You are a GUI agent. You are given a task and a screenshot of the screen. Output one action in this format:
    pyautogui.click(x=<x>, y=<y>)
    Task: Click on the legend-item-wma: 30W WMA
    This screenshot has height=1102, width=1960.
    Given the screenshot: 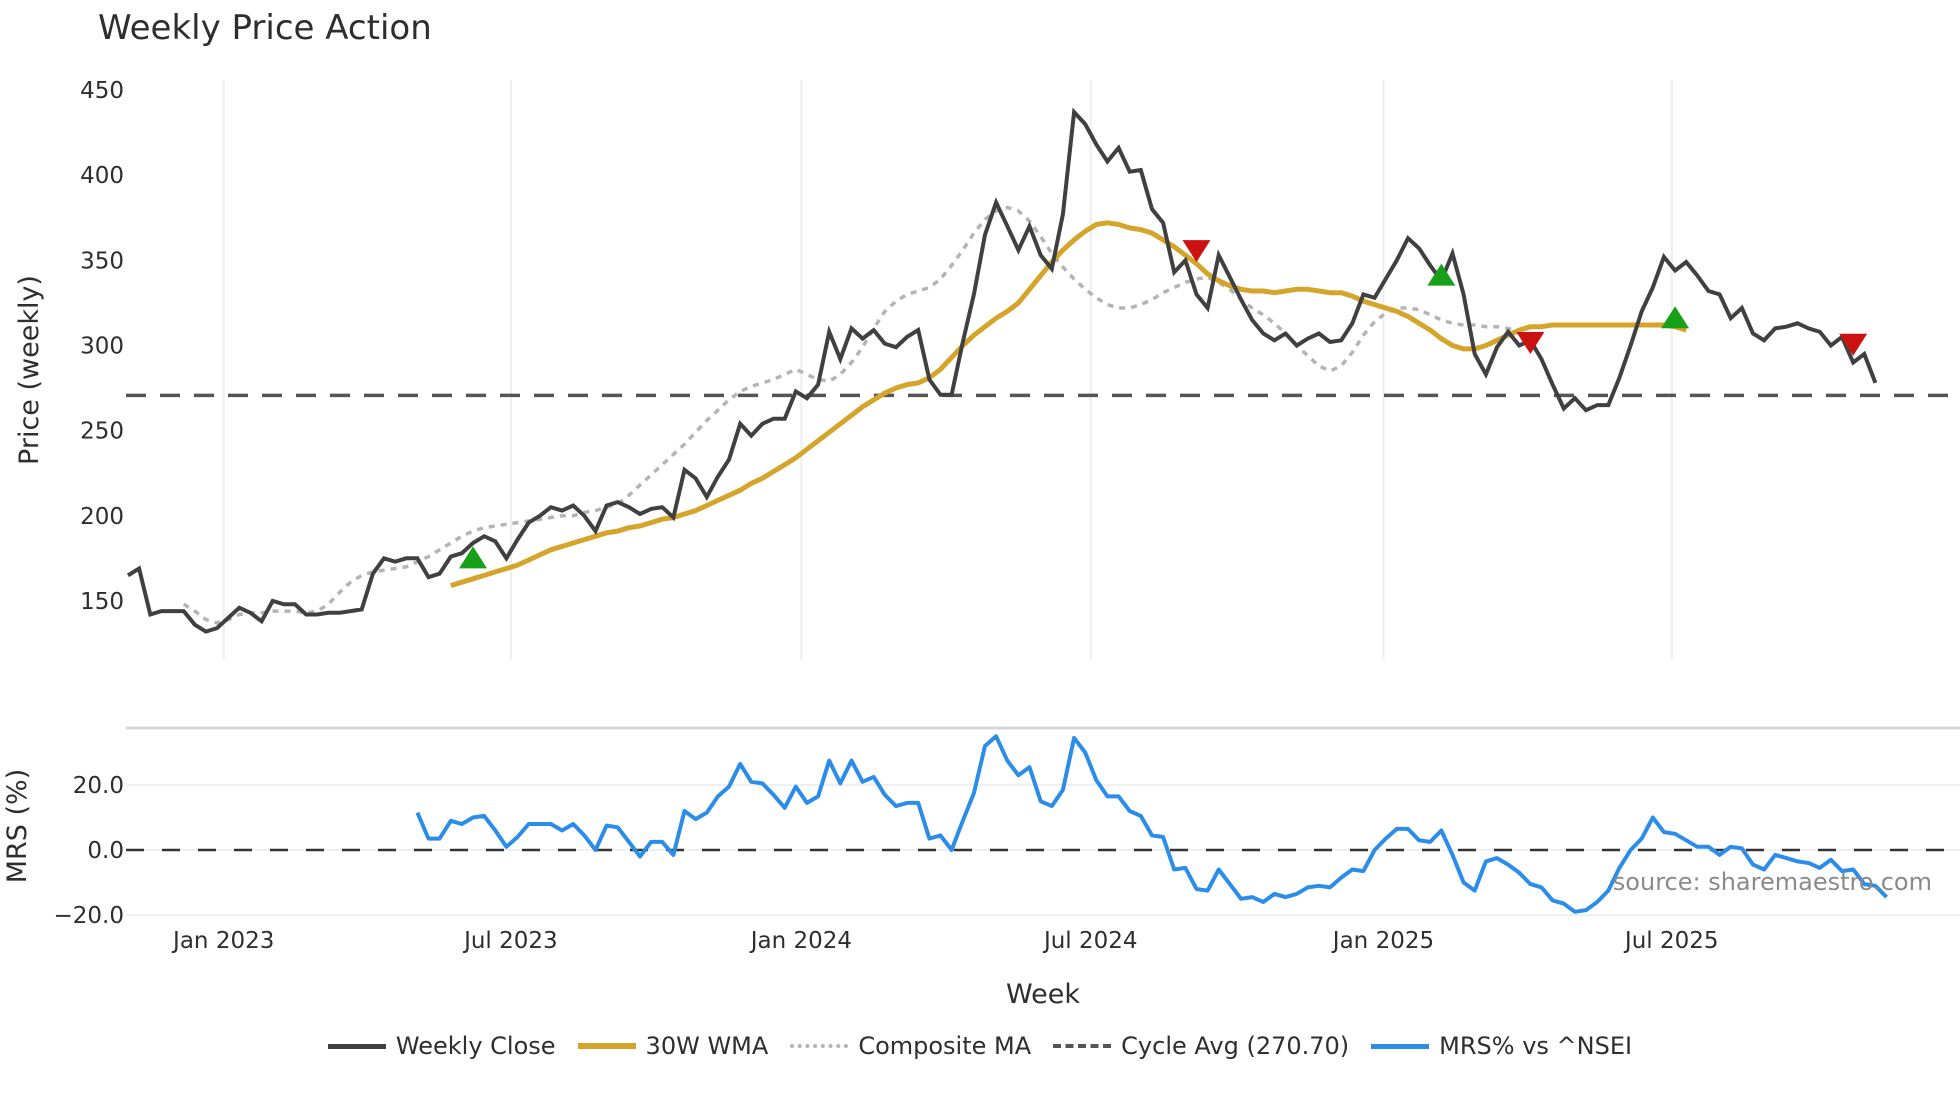 What is the action you would take?
    pyautogui.click(x=673, y=1046)
    